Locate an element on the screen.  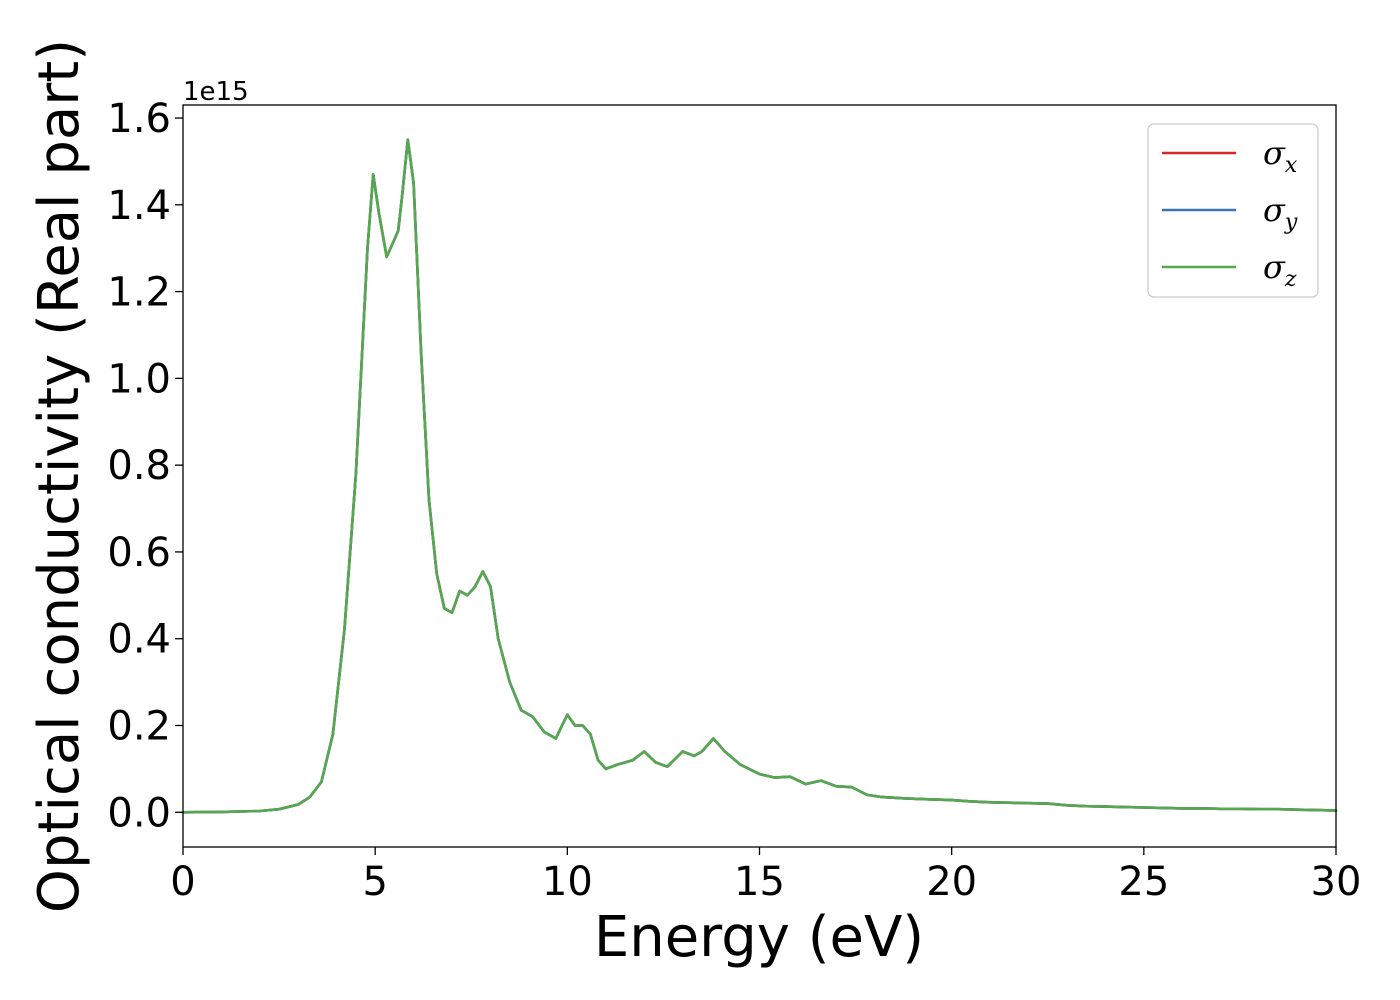
x-tick-label: 5 is located at coordinates (374, 882).